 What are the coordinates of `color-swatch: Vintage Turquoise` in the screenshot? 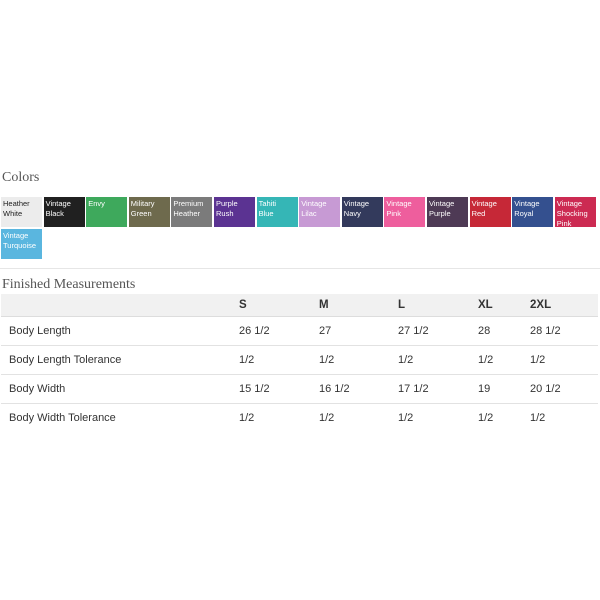 It's located at (21, 244).